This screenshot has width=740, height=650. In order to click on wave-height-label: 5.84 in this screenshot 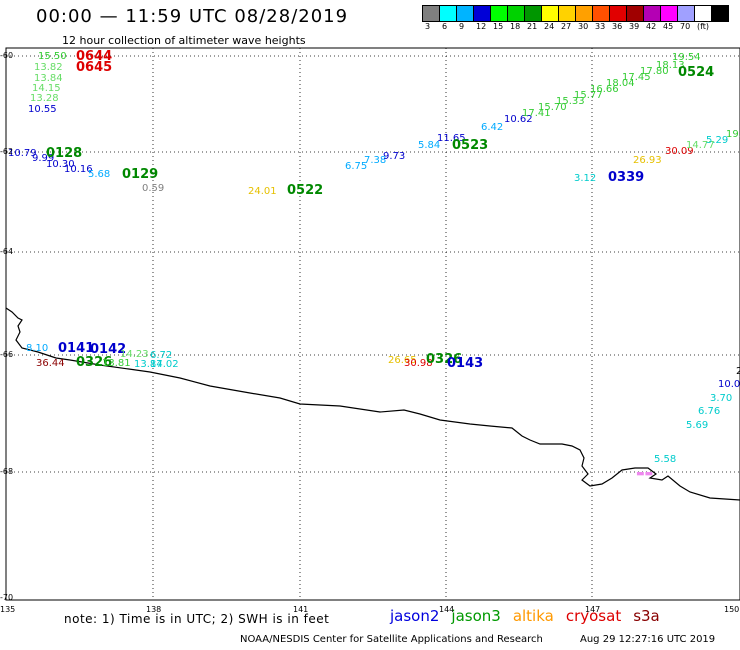, I will do `click(429, 145)`.